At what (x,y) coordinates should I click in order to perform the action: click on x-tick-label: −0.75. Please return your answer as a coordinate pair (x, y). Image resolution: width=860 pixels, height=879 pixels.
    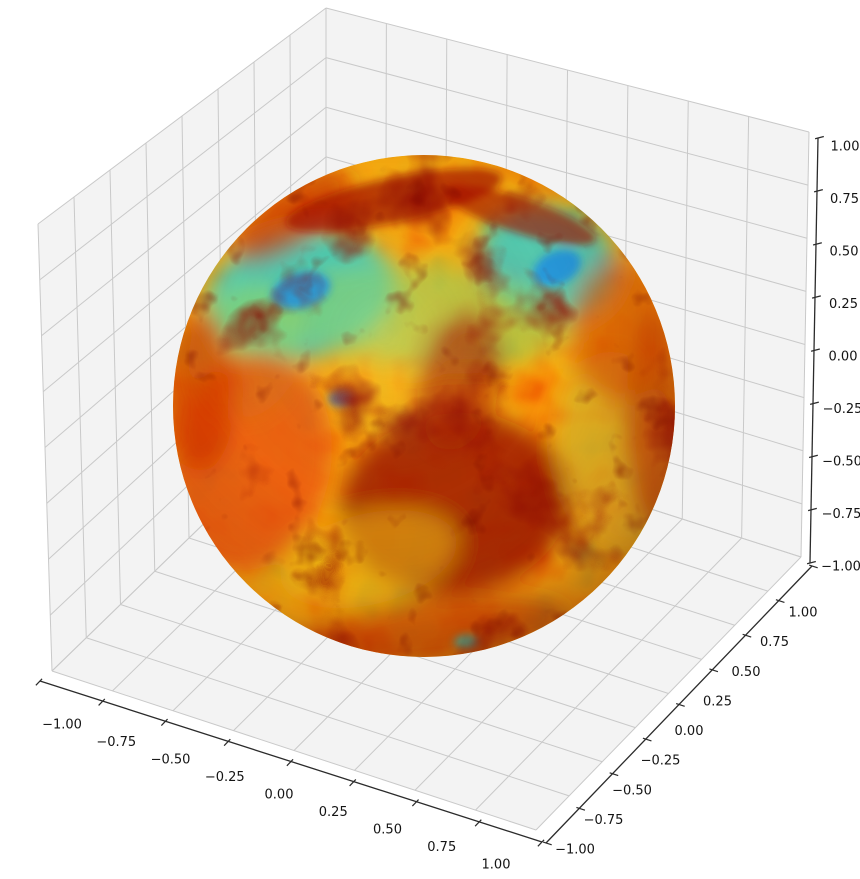
    Looking at the image, I should click on (116, 742).